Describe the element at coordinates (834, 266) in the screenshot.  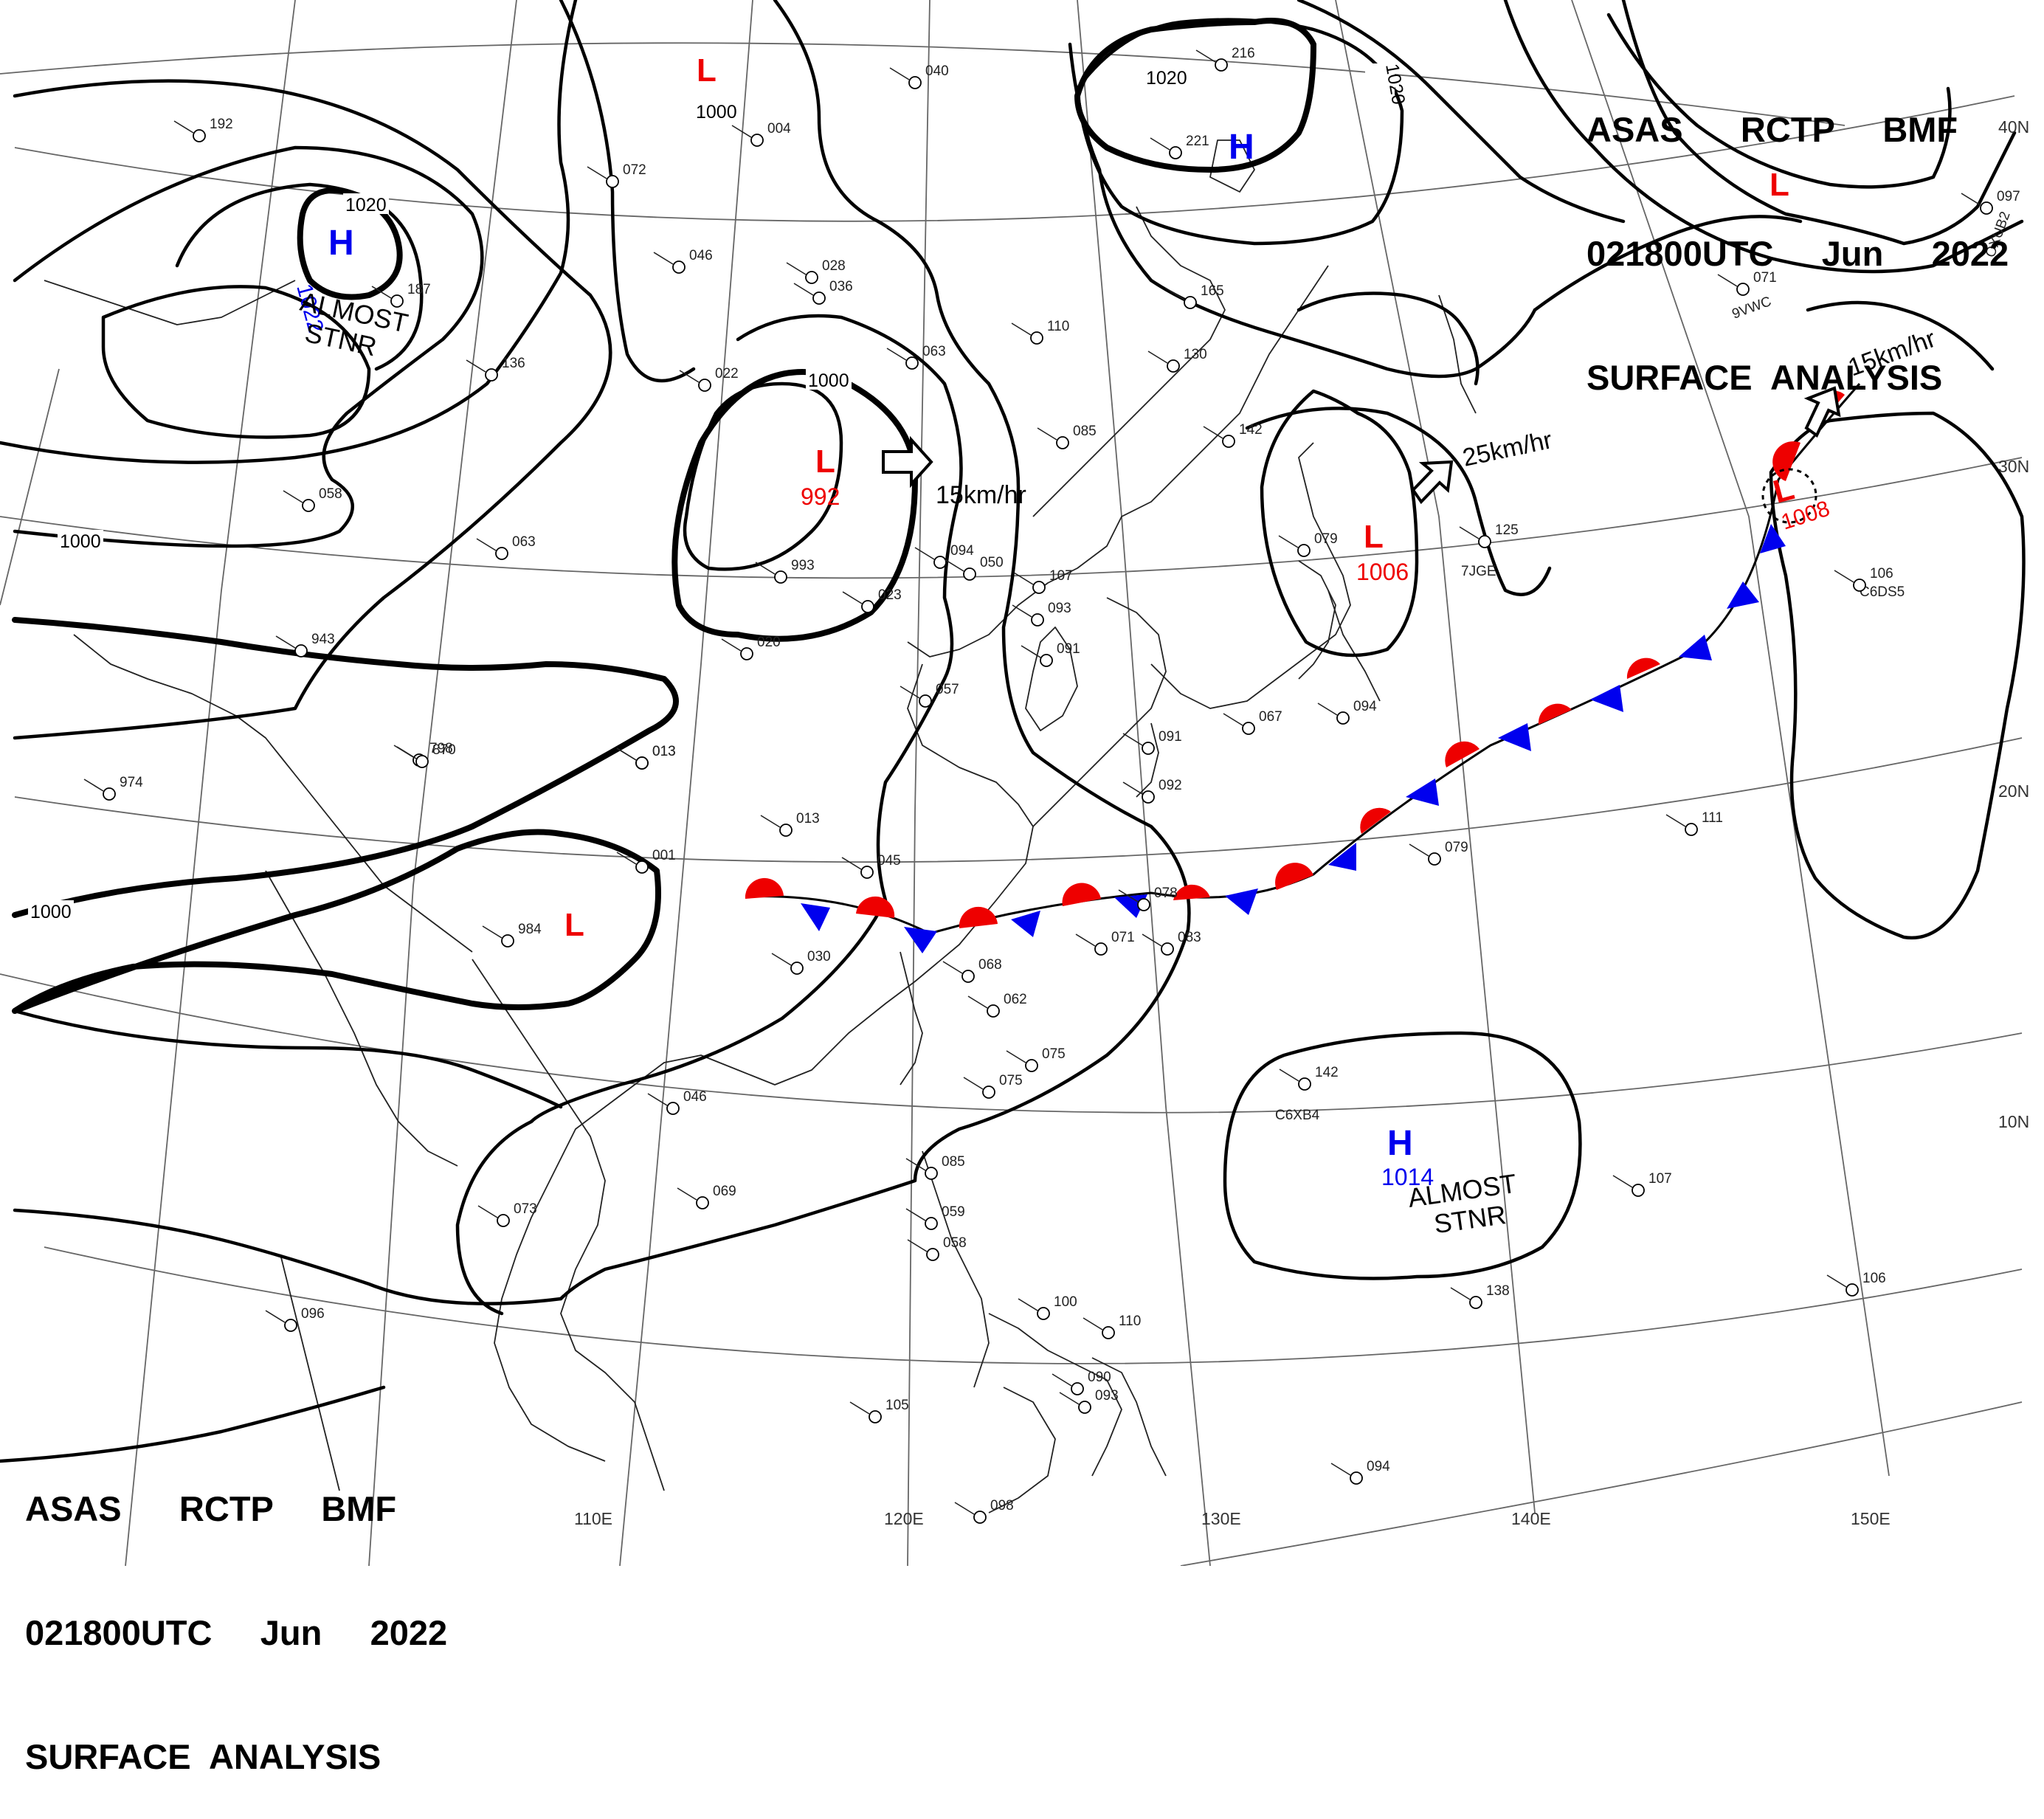
I see `station-pressure-value: 028` at that location.